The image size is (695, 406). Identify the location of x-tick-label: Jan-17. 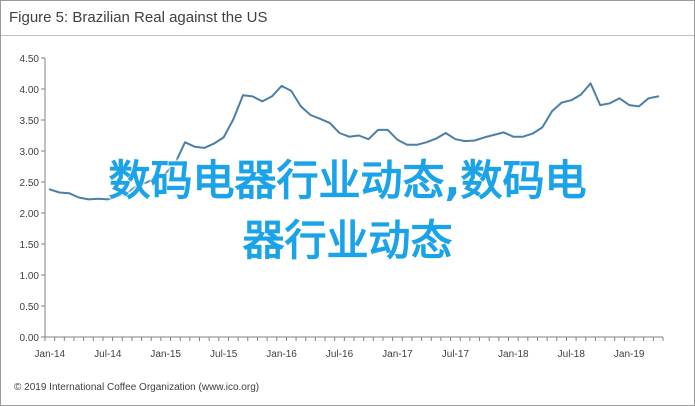
(397, 354).